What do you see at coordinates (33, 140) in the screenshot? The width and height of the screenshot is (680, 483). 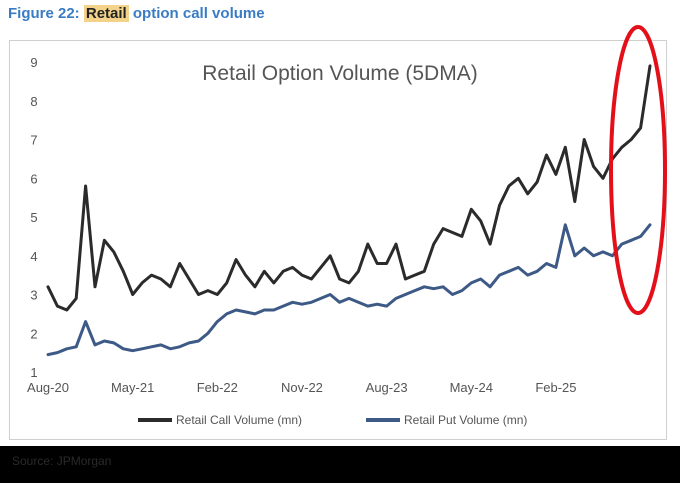 I see `y-tick-label: 7` at bounding box center [33, 140].